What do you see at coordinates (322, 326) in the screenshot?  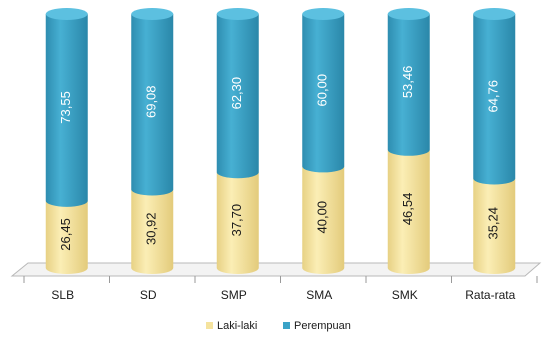 I see `legend-label-perempuan: Perempuan` at bounding box center [322, 326].